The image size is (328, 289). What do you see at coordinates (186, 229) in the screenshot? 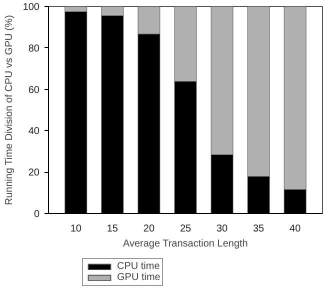
I see `x-tick-label: 25` at bounding box center [186, 229].